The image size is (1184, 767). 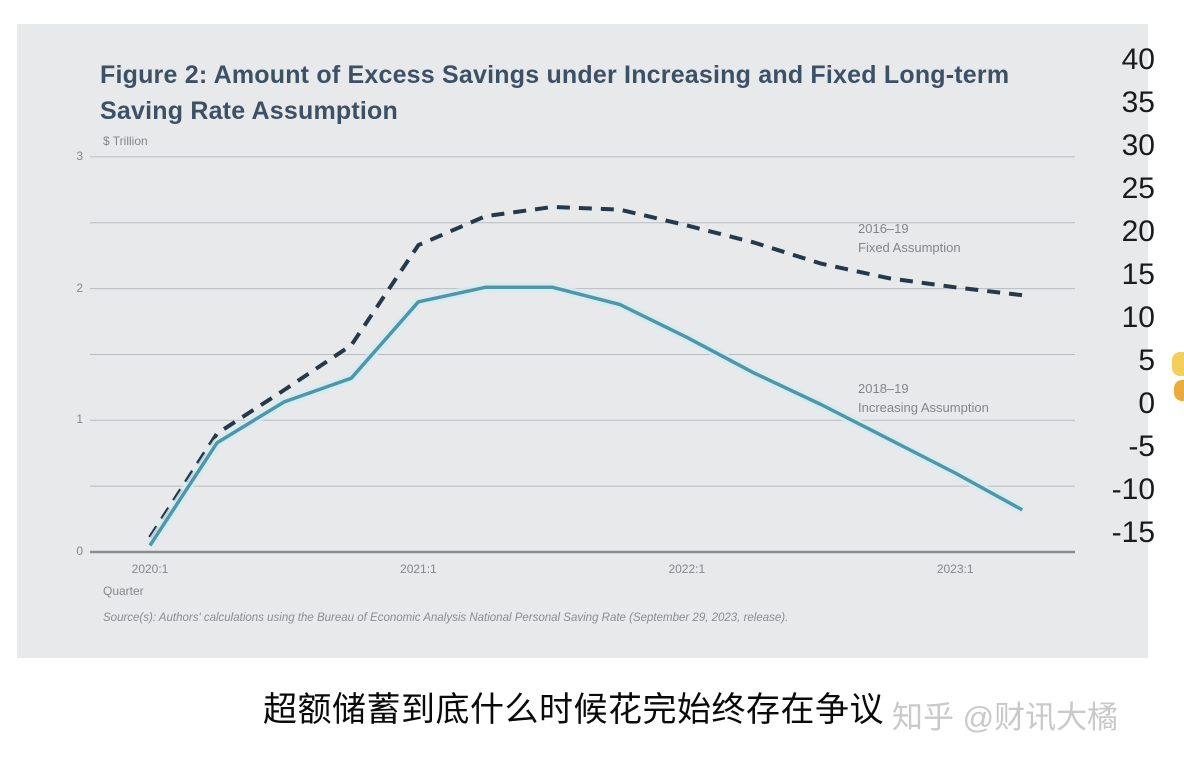 I want to click on x-axis-title: Quarter, so click(x=123, y=591).